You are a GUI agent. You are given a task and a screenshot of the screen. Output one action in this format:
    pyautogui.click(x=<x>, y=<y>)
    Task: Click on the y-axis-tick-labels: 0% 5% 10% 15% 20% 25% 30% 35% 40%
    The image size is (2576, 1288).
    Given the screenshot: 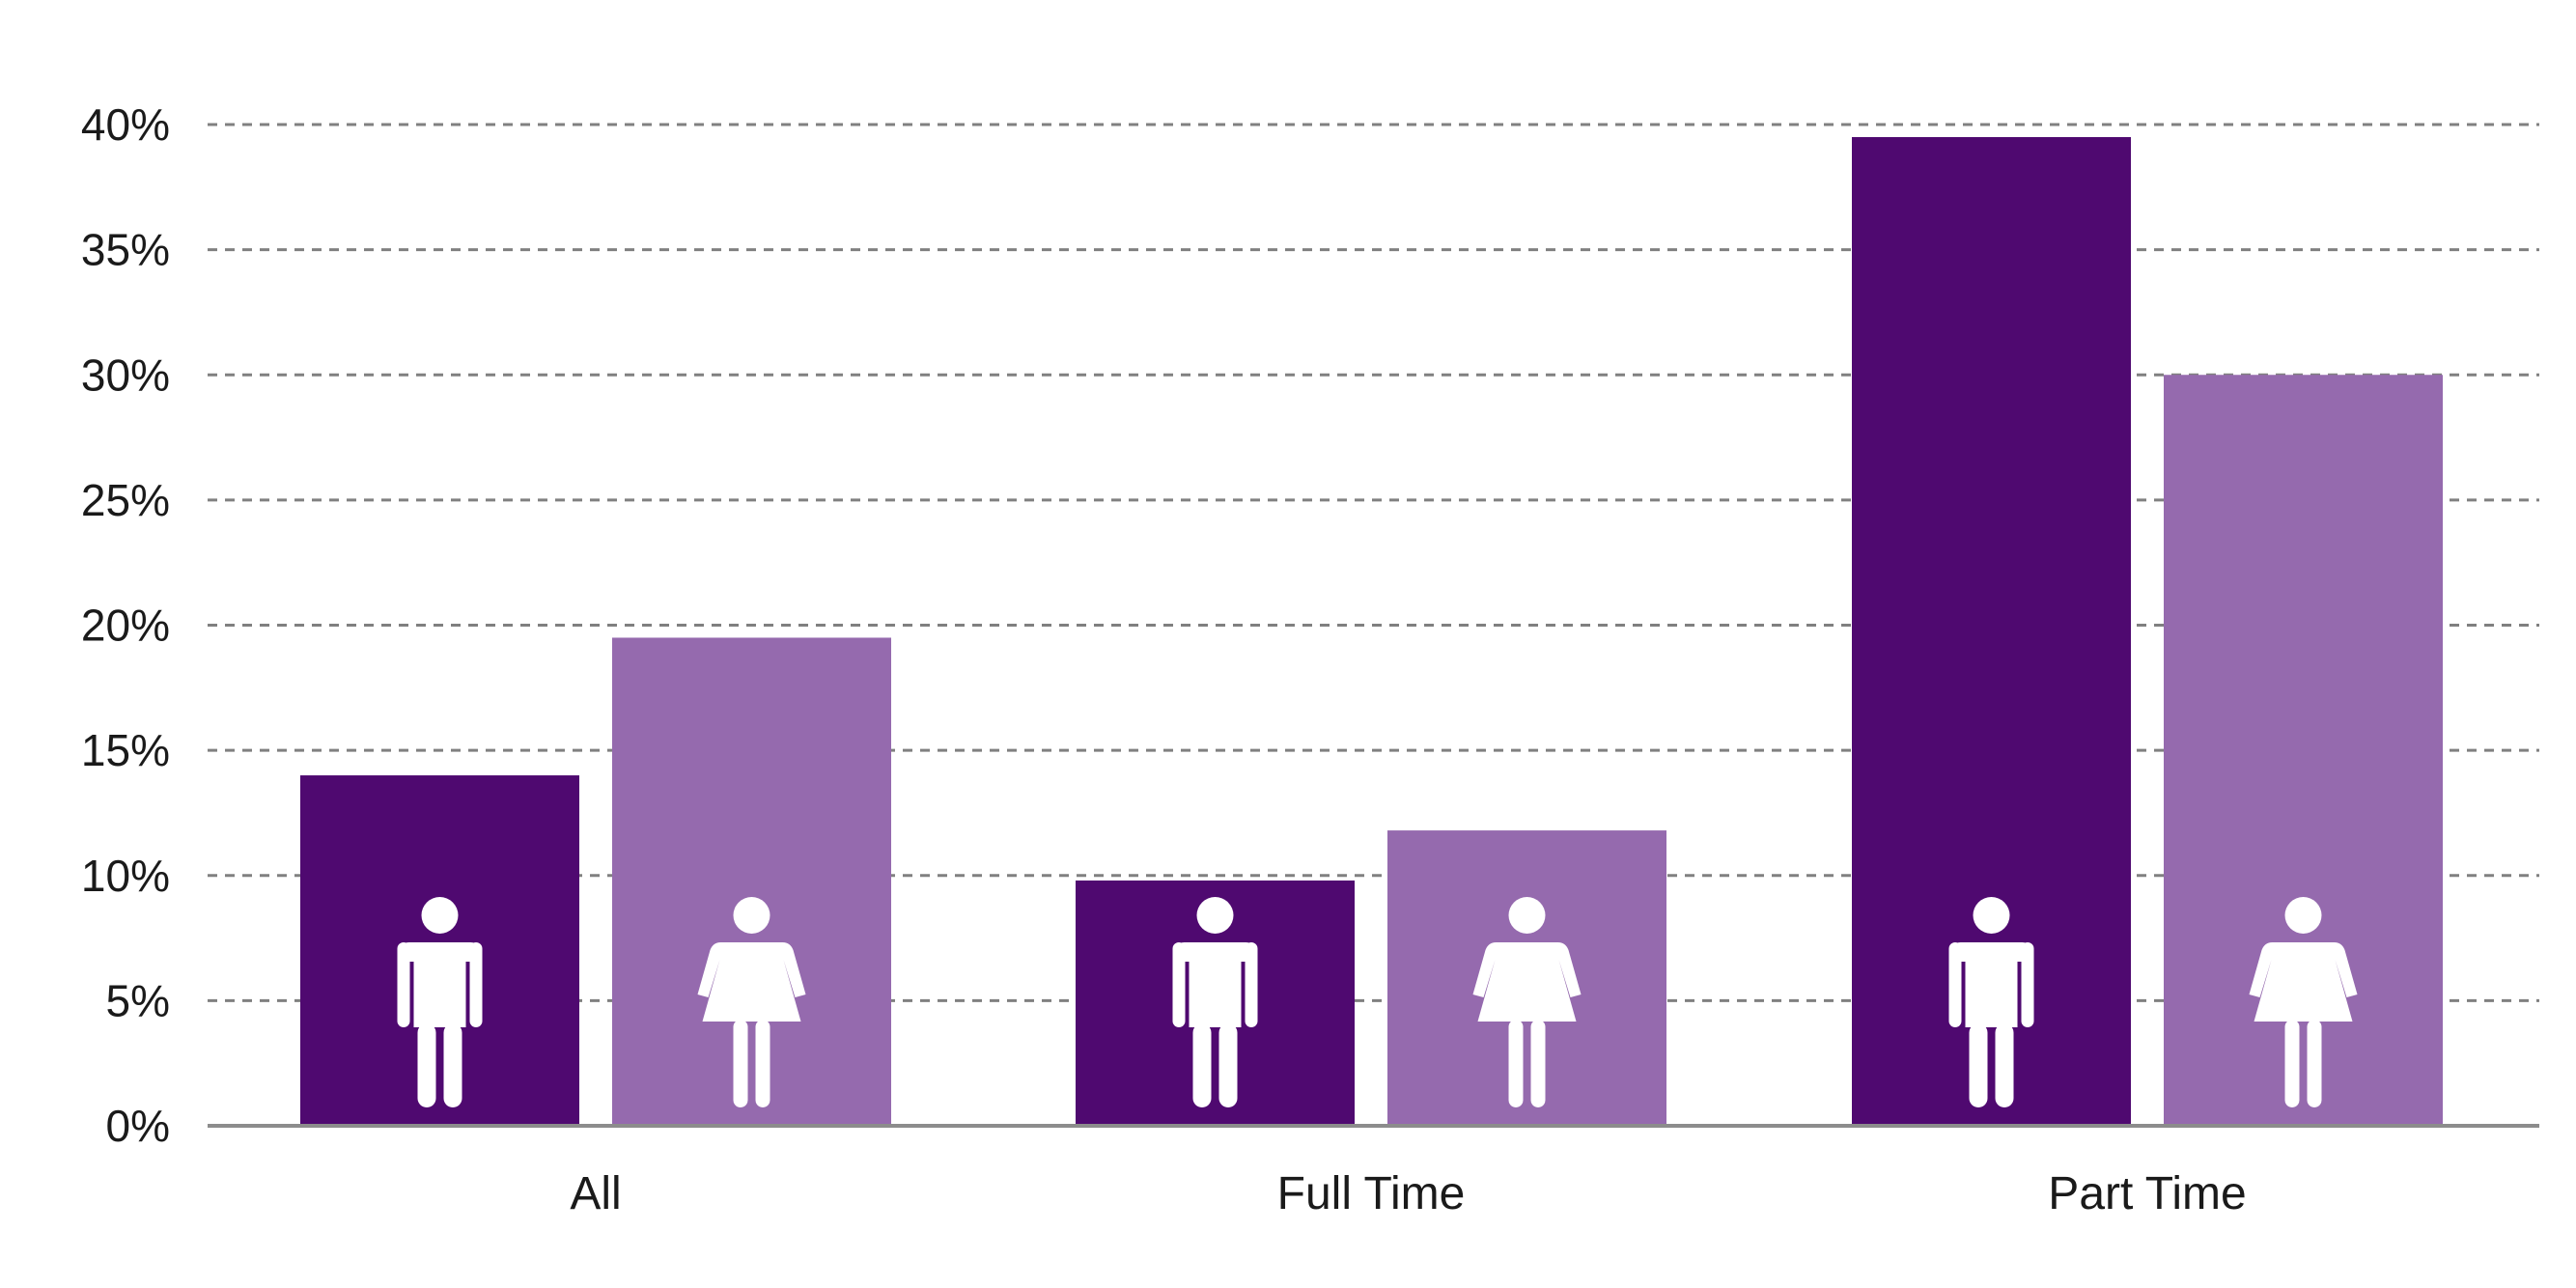 What is the action you would take?
    pyautogui.click(x=126, y=625)
    